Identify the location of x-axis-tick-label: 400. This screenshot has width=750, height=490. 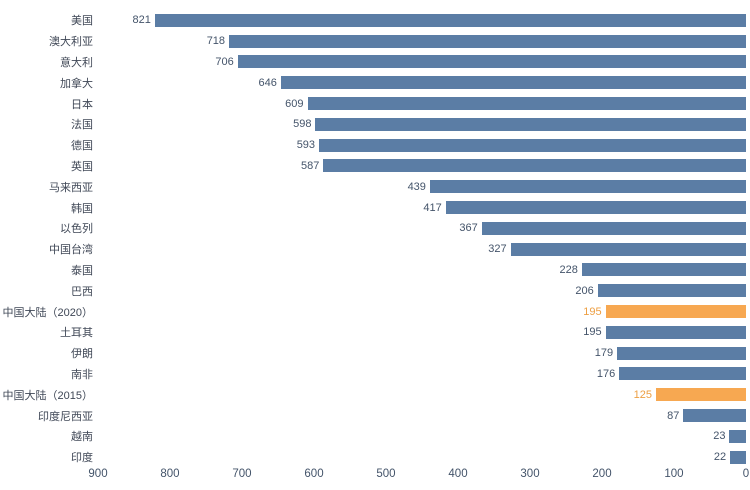
(458, 474).